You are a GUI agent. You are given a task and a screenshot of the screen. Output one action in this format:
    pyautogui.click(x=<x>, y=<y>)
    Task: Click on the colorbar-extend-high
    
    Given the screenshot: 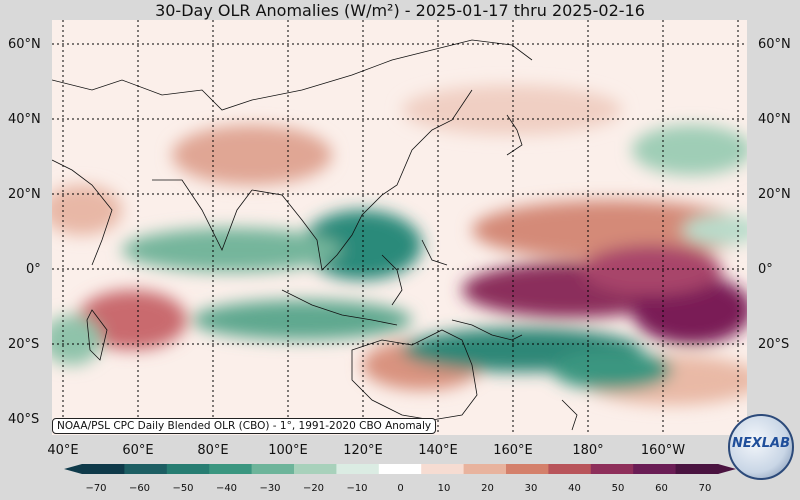 What is the action you would take?
    pyautogui.click(x=727, y=469)
    